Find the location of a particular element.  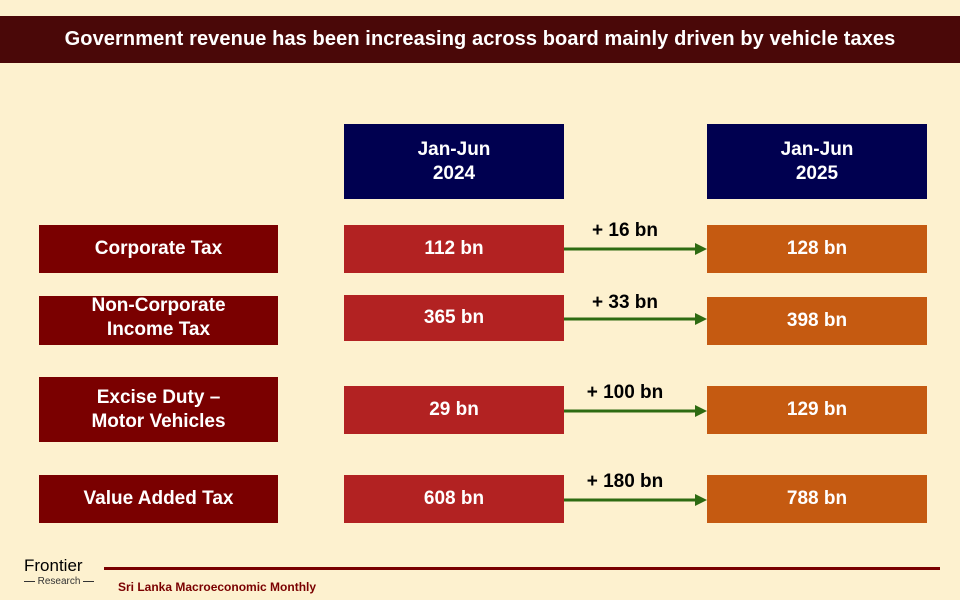

value-2025-excise-duty-motor-vehicles: 129 bn is located at coordinates (817, 410).